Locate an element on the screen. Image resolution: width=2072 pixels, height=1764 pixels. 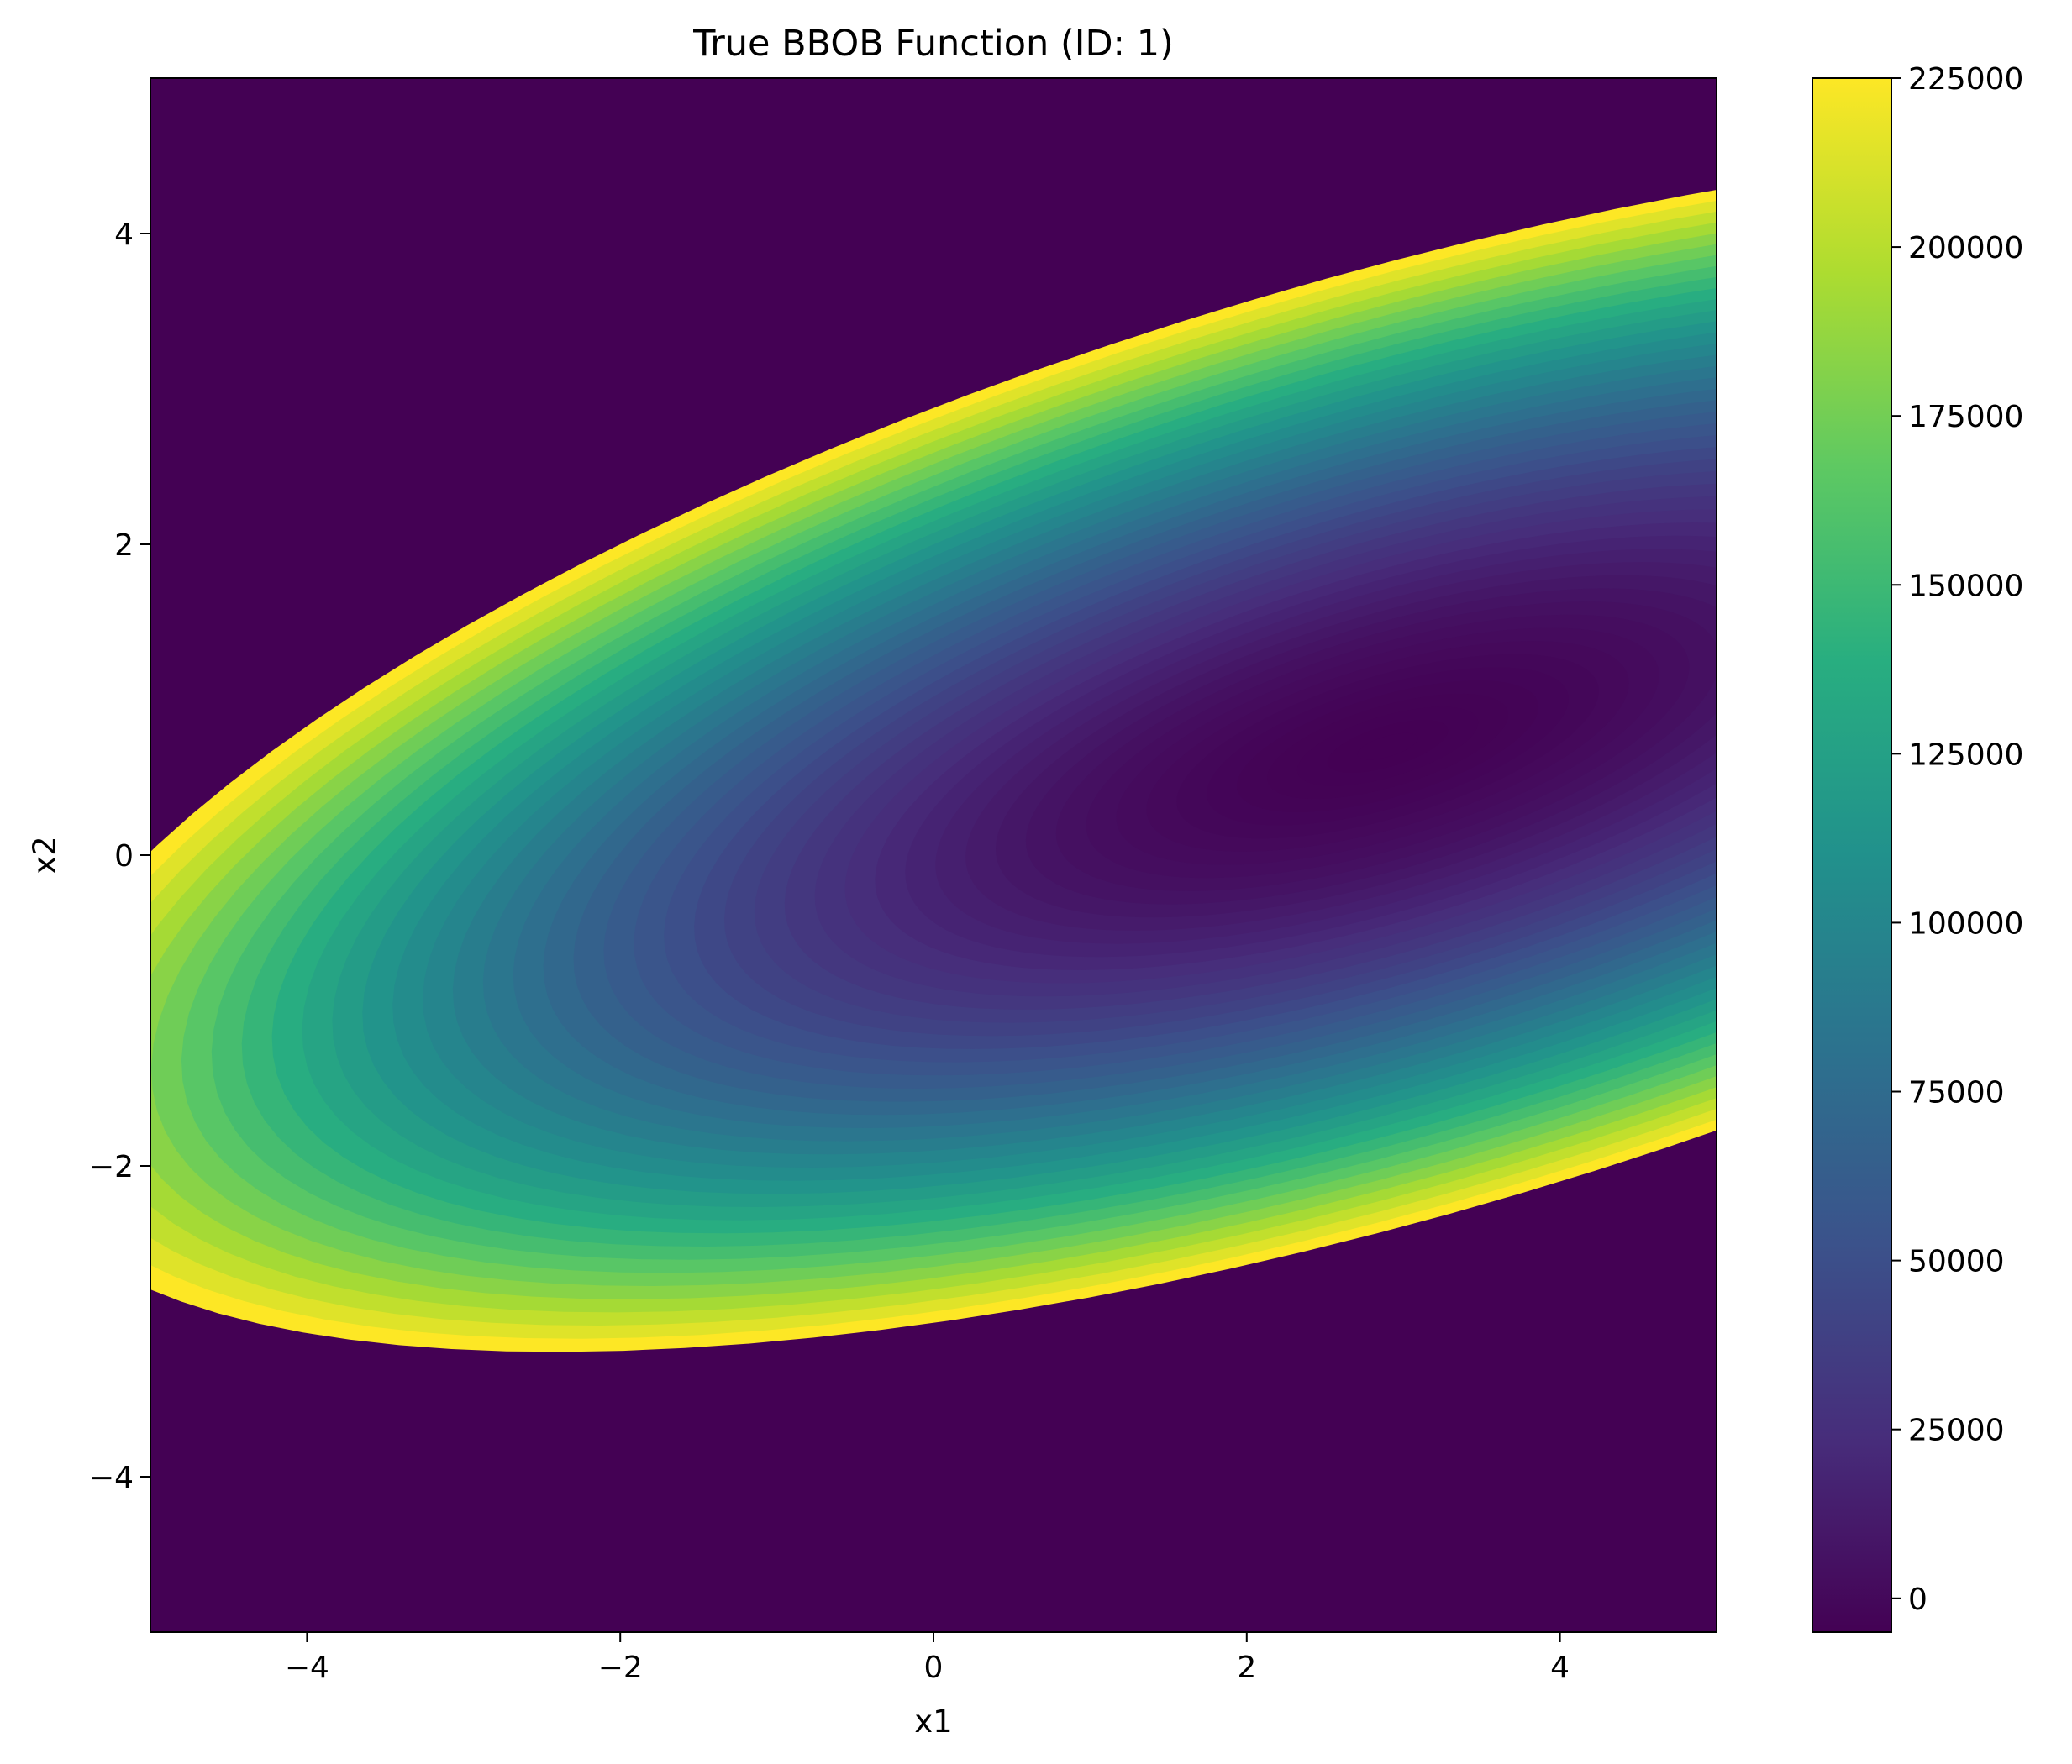
colorbar-tick-label: 225000 is located at coordinates (1965, 79).